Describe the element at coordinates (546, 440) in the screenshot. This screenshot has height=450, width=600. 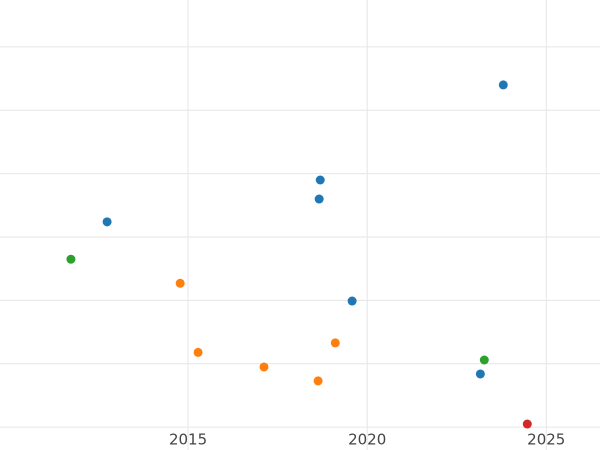
I see `x-tick-label: 2025` at that location.